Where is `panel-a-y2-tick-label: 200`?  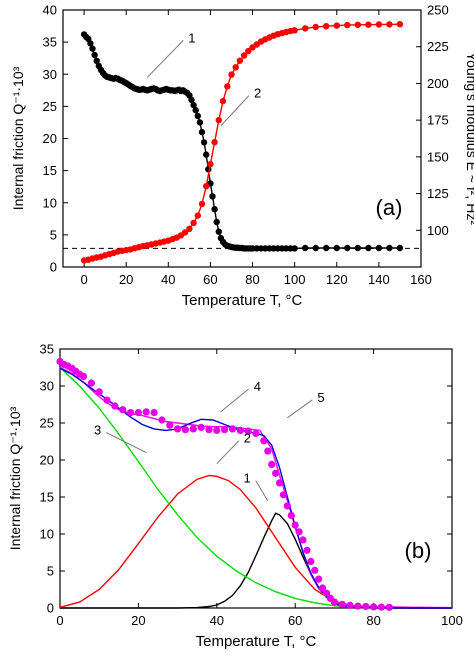
panel-a-y2-tick-label: 200 is located at coordinates (438, 83).